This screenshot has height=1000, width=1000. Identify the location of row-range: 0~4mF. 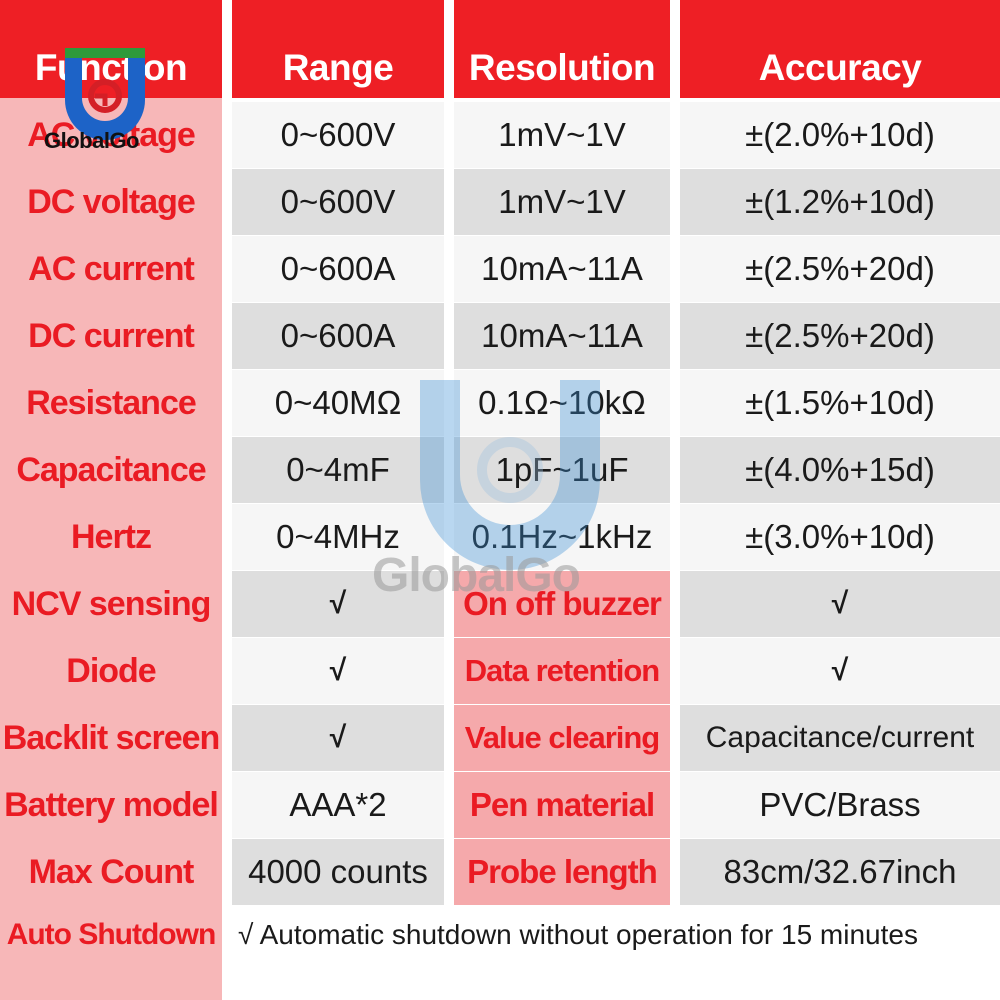
(338, 470).